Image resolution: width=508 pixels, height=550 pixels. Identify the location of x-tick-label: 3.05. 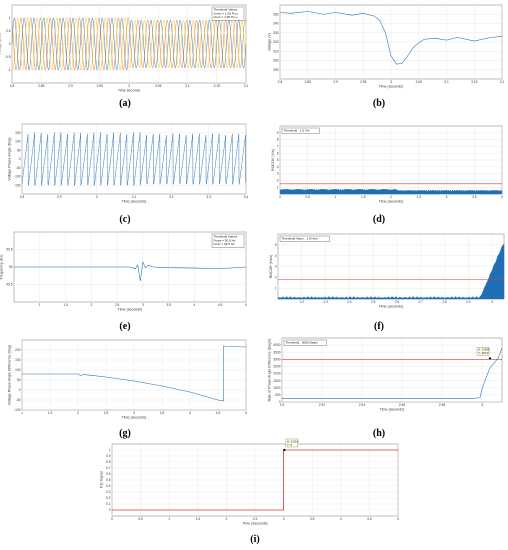
(158, 86).